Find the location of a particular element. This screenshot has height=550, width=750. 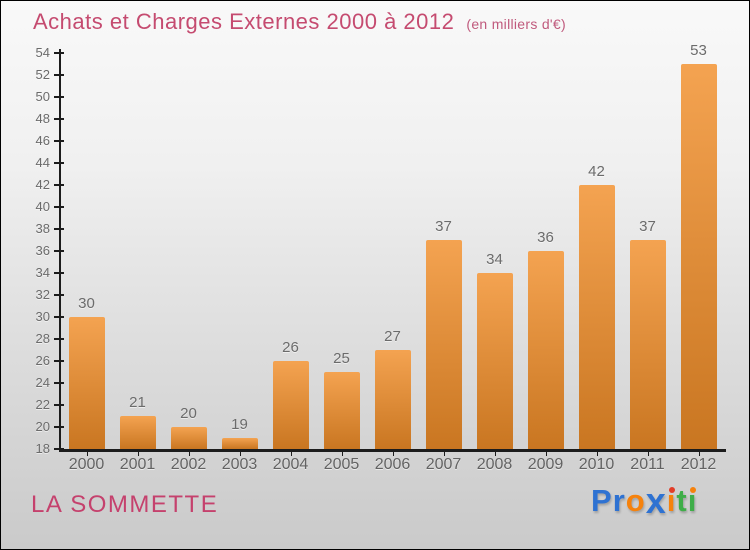

y-tick-label: 34 is located at coordinates (42, 272).